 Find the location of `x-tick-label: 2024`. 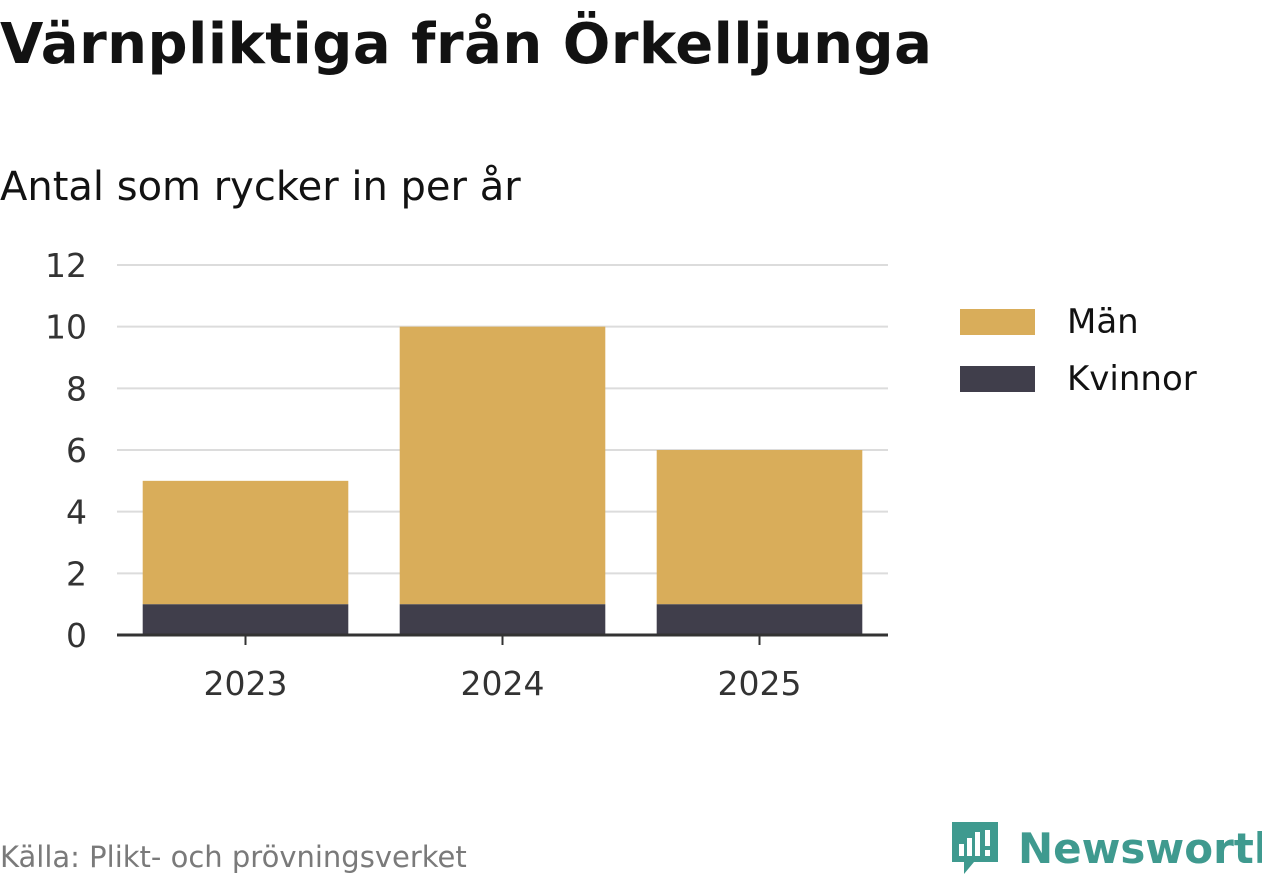

x-tick-label: 2024 is located at coordinates (503, 683).